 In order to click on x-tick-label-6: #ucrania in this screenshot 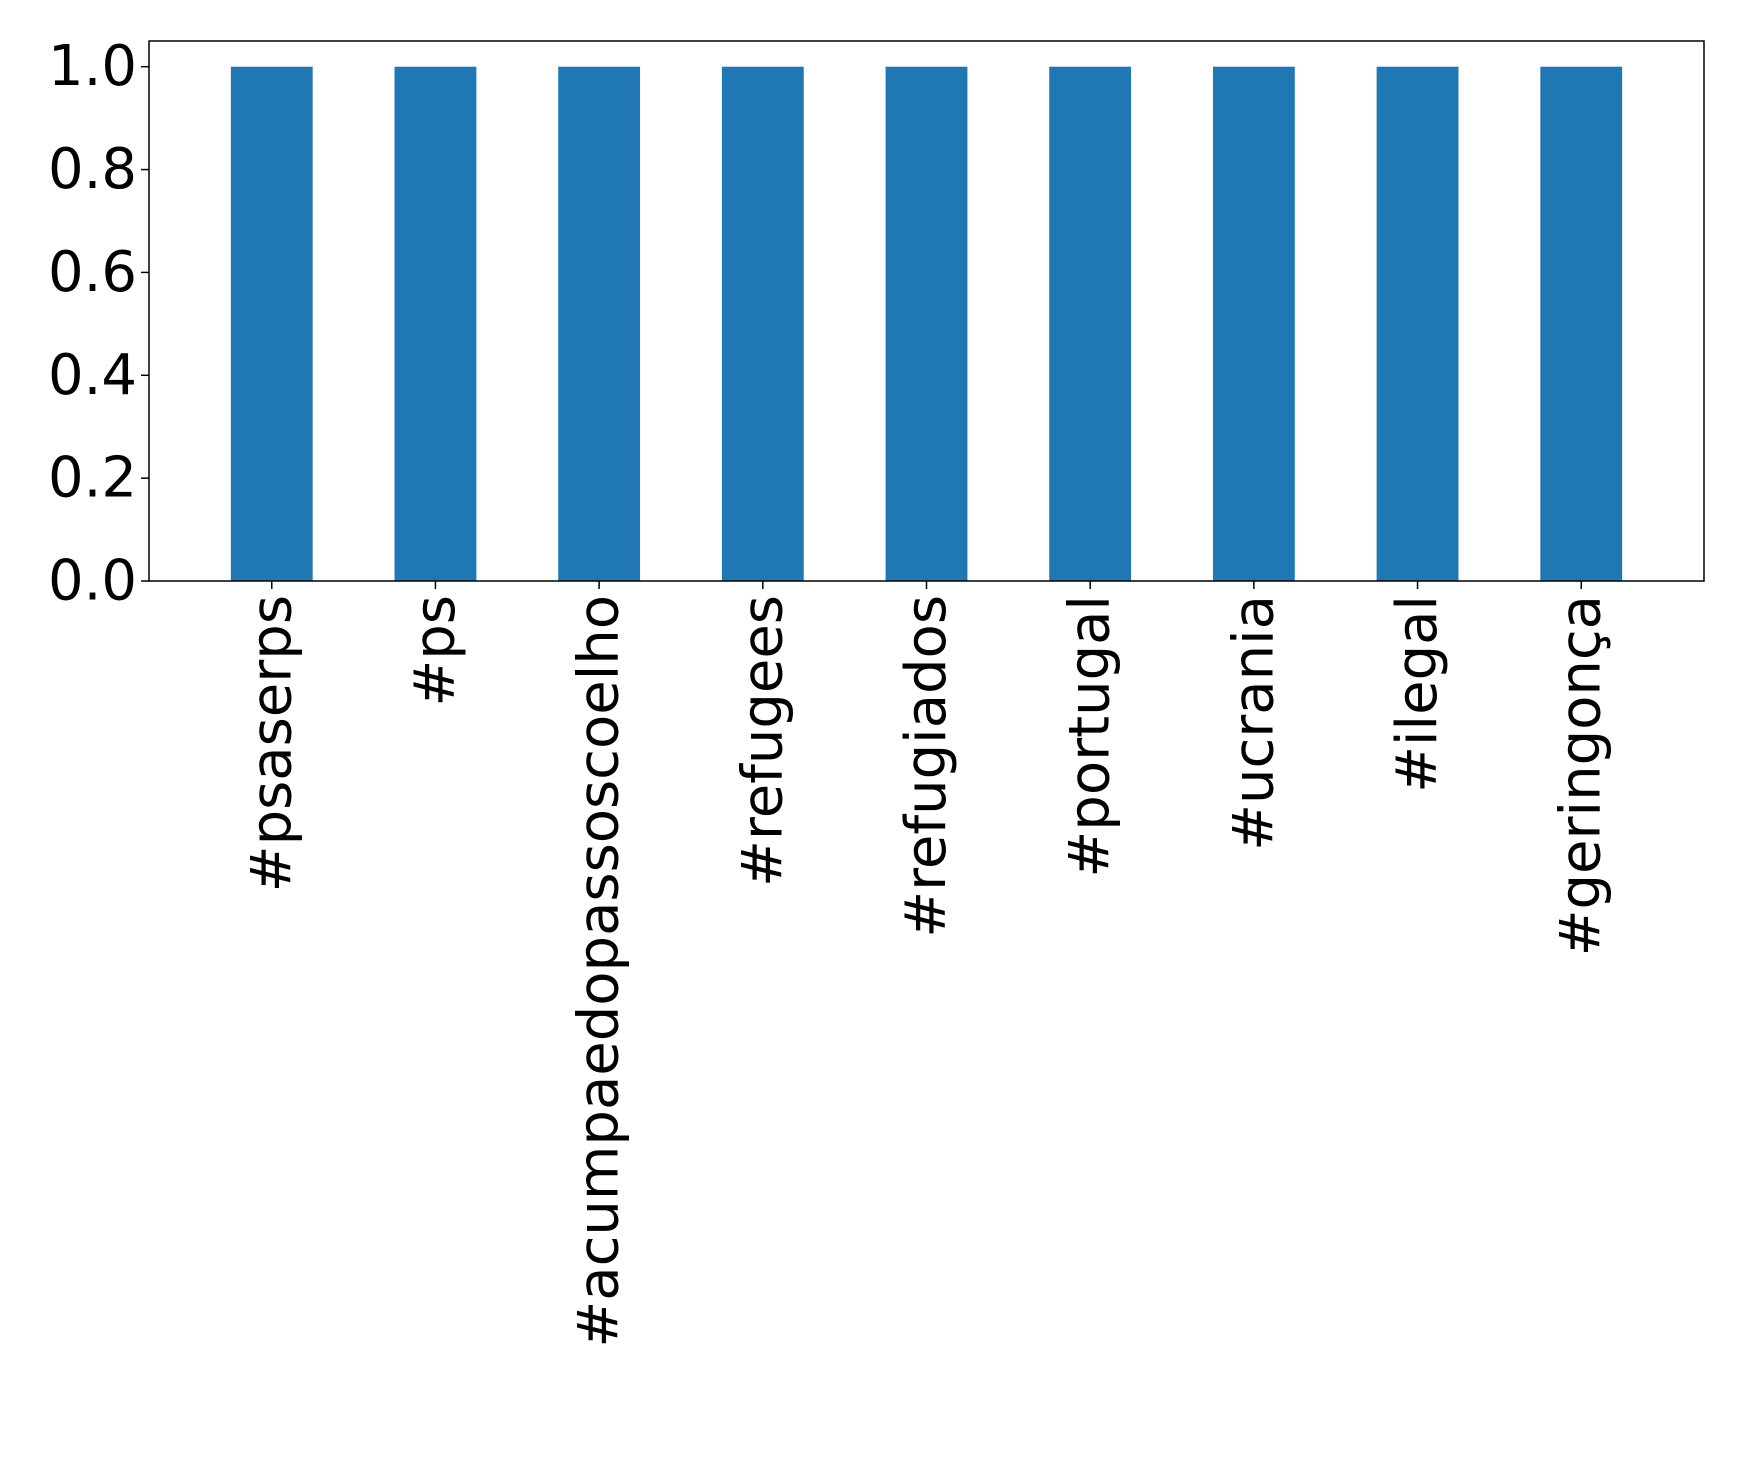, I will do `click(1253, 723)`.